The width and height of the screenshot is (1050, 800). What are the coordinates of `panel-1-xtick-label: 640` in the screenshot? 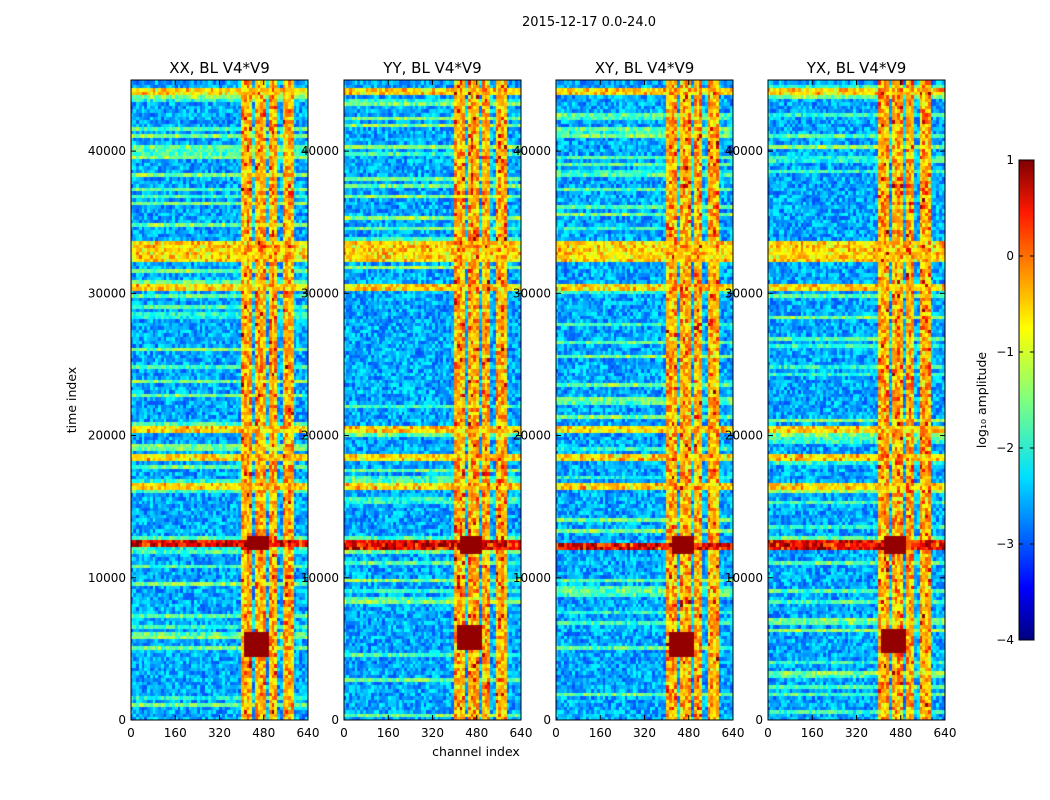 It's located at (521, 733).